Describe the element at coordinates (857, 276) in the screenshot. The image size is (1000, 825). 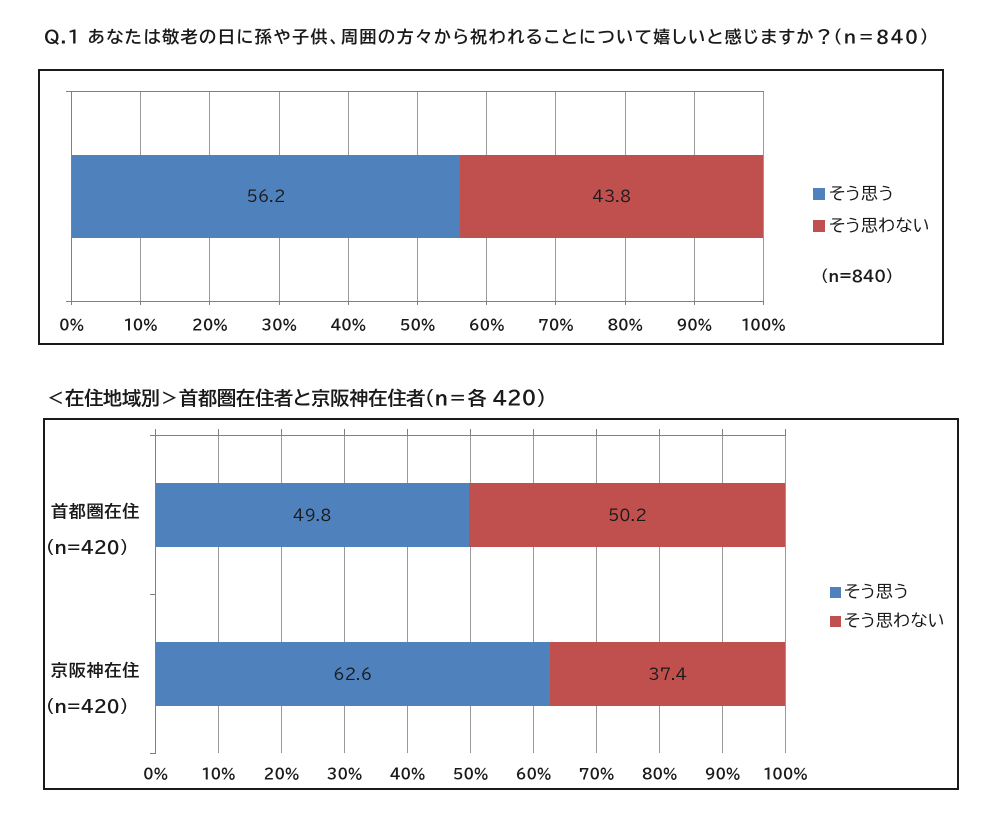
I see `legend-note: （n=840）` at that location.